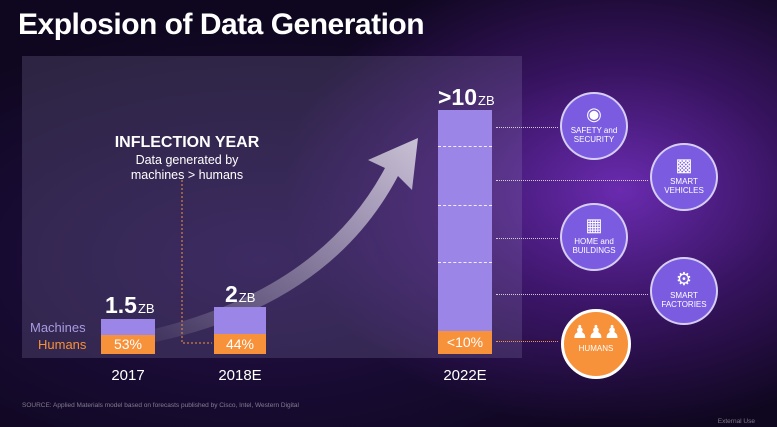  I want to click on category-label: VEHICLES, so click(684, 190).